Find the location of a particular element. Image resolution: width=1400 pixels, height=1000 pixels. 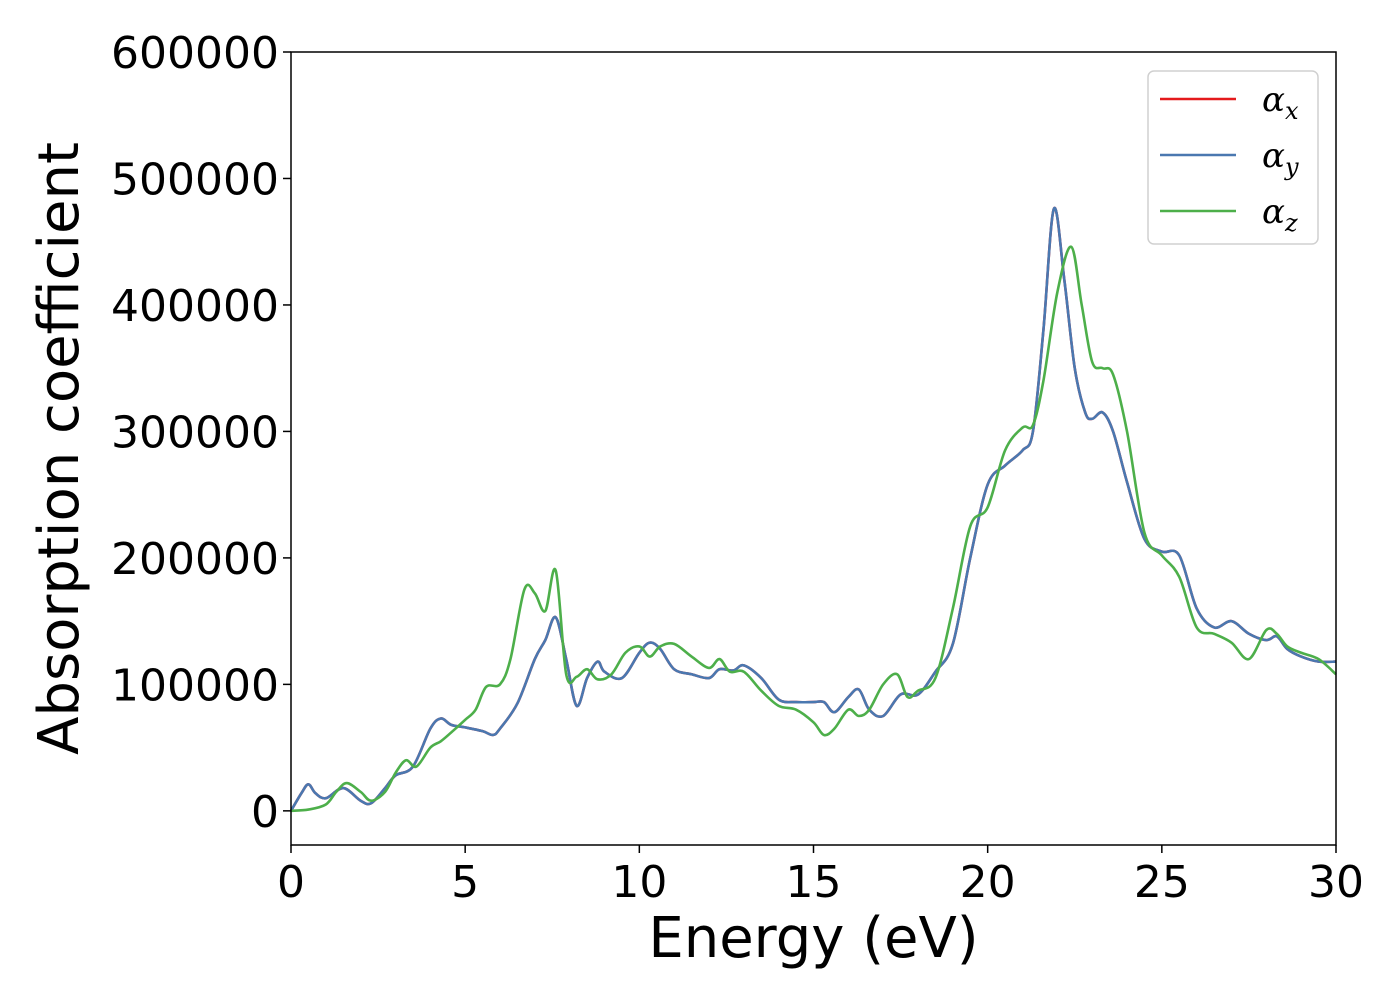

y-tick-label: 600000 is located at coordinates (195, 53).